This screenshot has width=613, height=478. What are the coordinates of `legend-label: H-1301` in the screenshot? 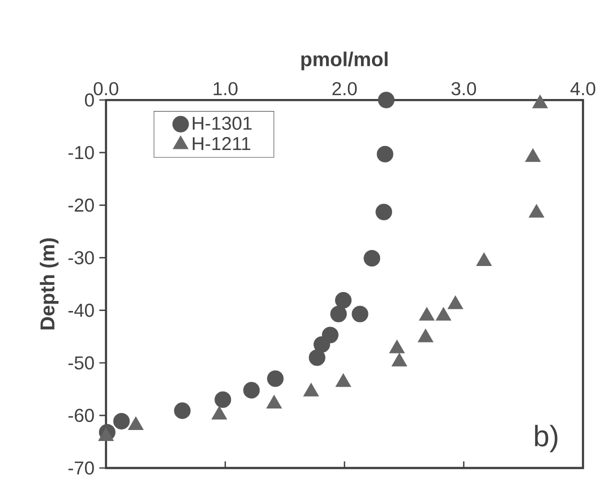 It's located at (222, 123).